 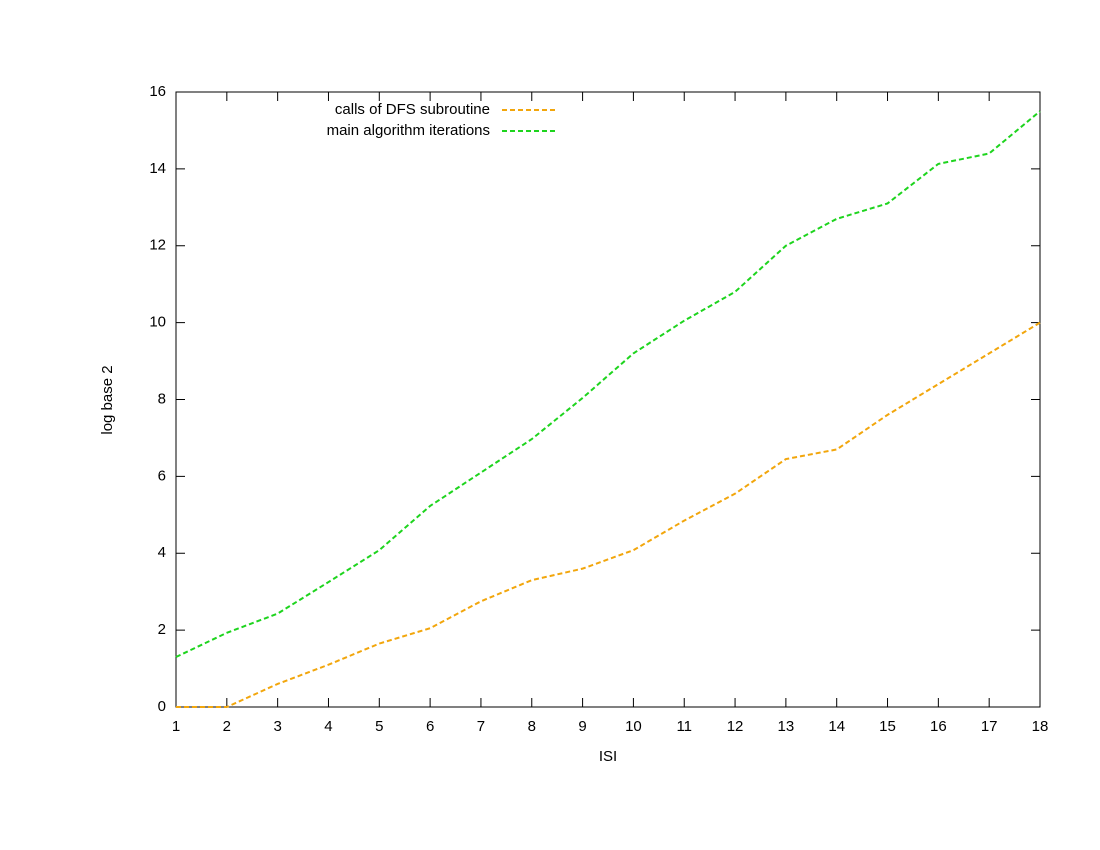 What do you see at coordinates (157, 168) in the screenshot?
I see `y-tick-label: 14` at bounding box center [157, 168].